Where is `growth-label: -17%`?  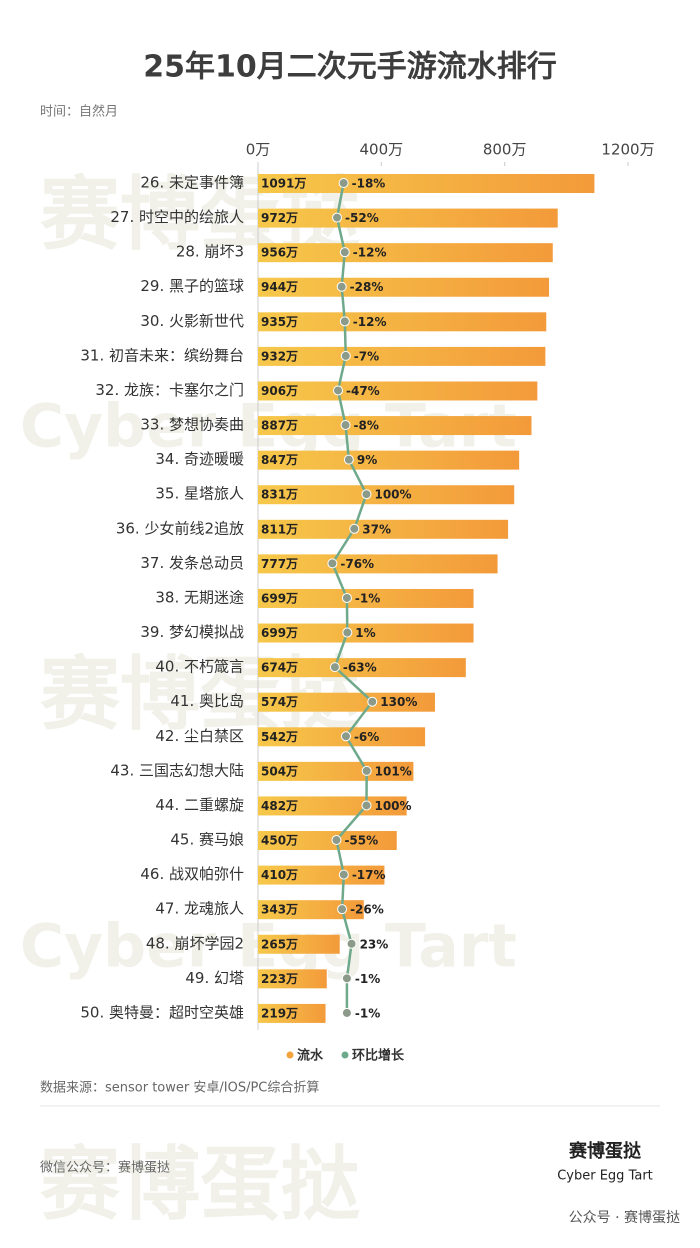 growth-label: -17% is located at coordinates (369, 875).